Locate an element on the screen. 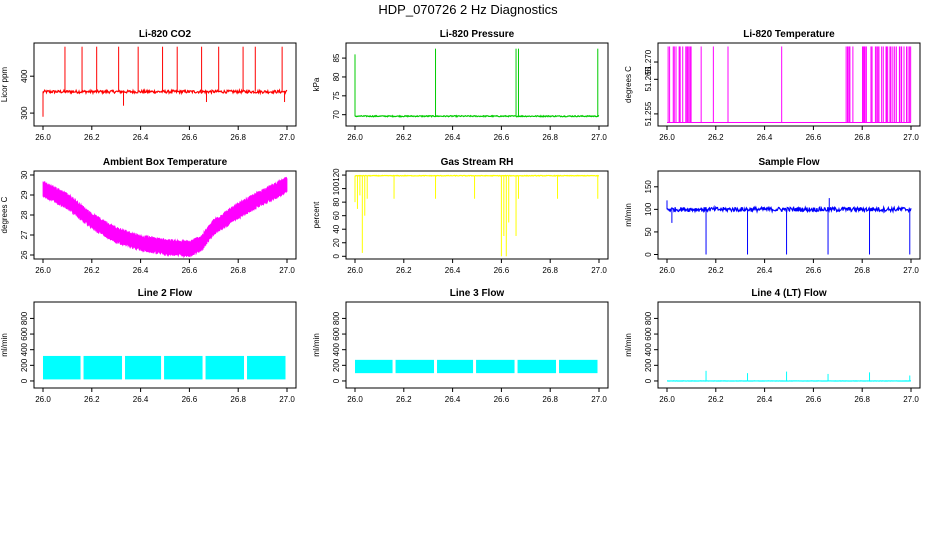 This screenshot has width=936, height=540. y-axis-label: percent is located at coordinates (316, 214).